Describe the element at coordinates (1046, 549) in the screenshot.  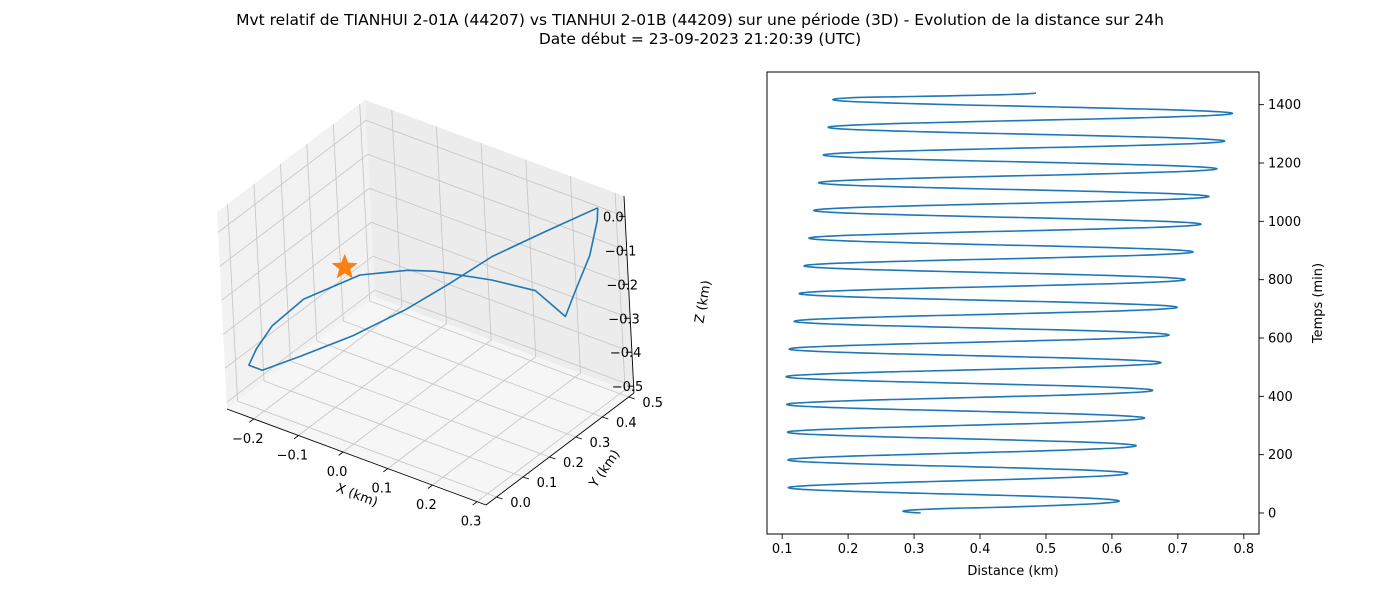
I see `x-tick-label: 0.5` at that location.